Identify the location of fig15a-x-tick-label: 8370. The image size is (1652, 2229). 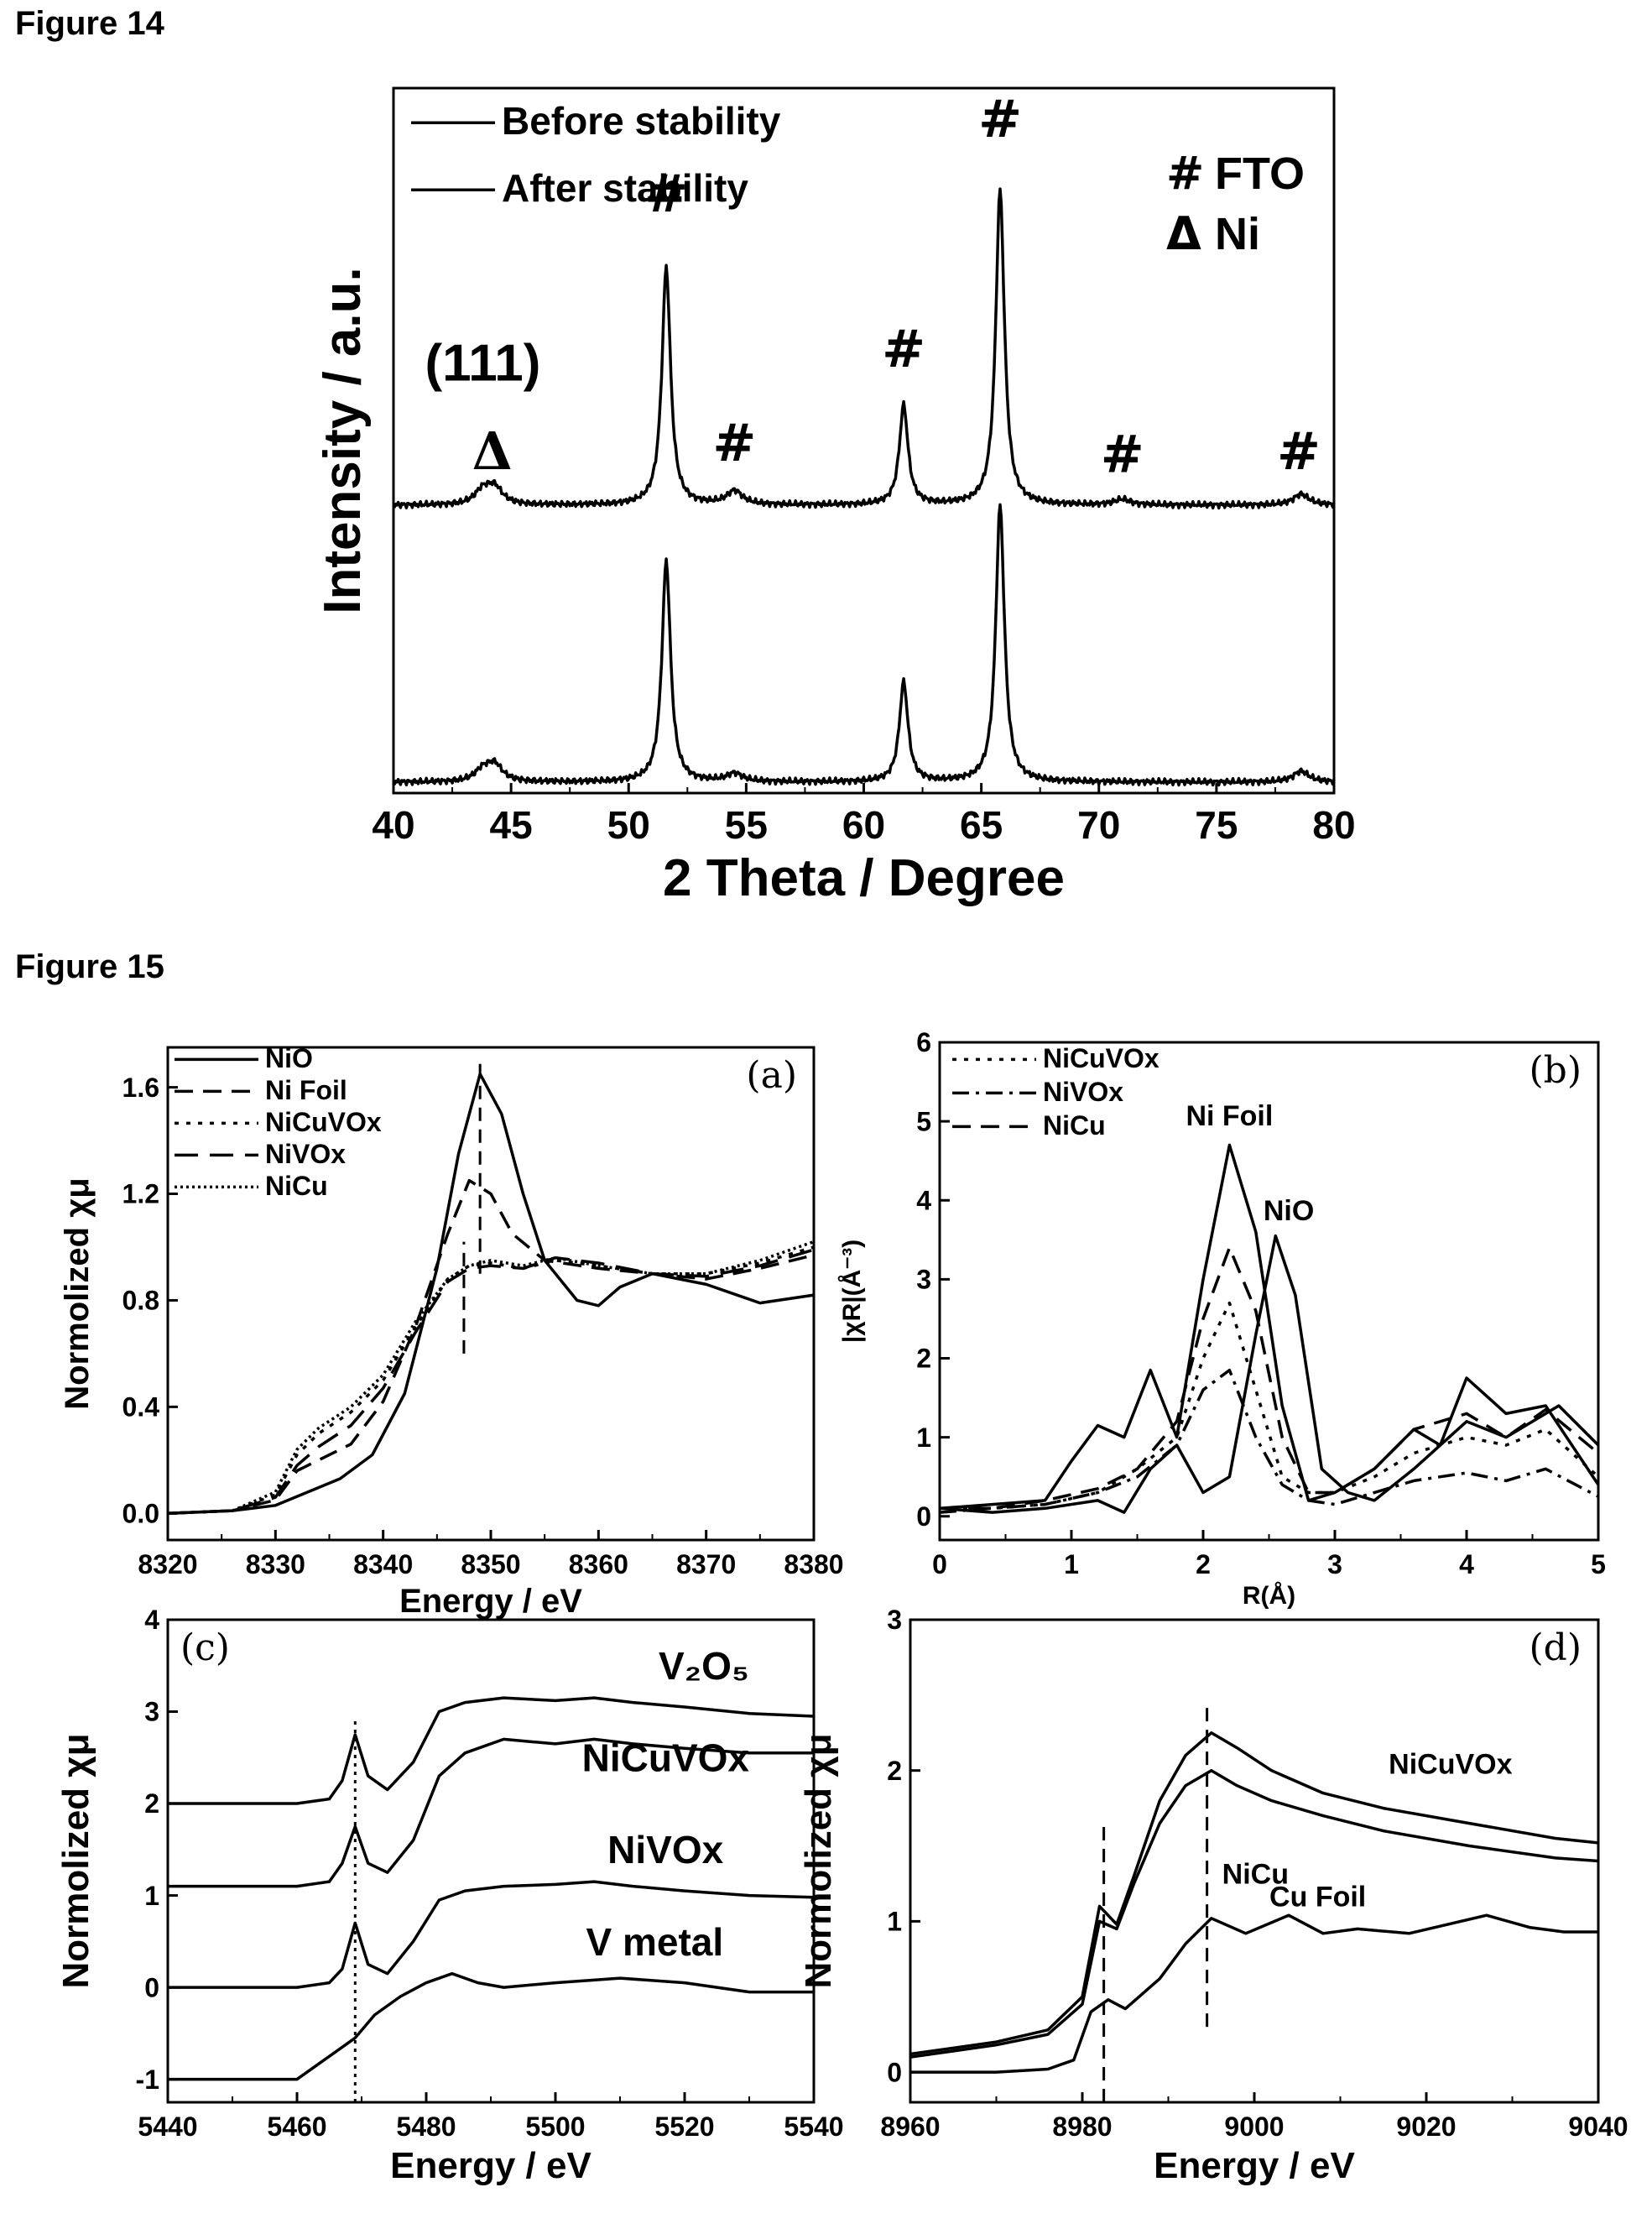
(706, 1564).